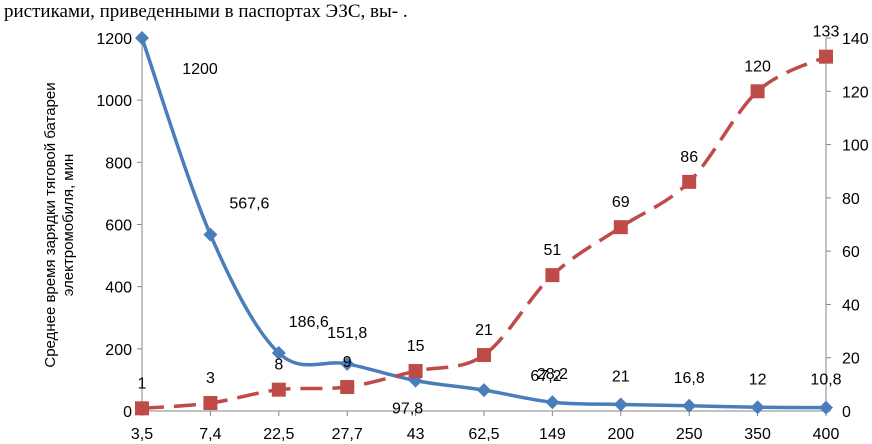  I want to click on x-tick-label: 350, so click(757, 434).